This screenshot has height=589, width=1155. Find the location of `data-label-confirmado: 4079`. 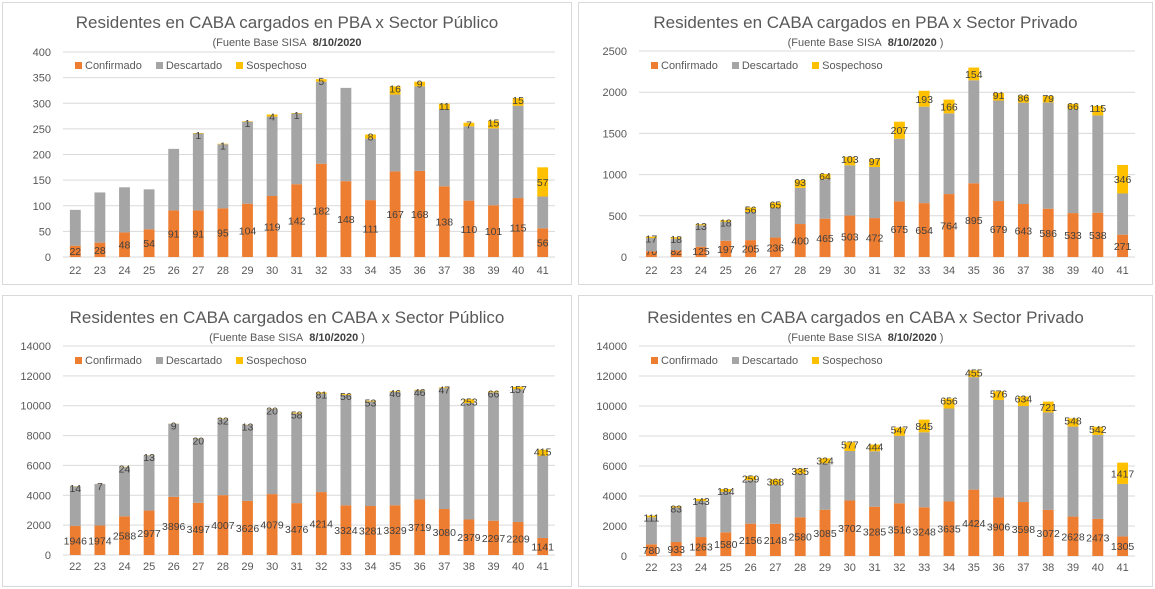

data-label-confirmado: 4079 is located at coordinates (272, 526).